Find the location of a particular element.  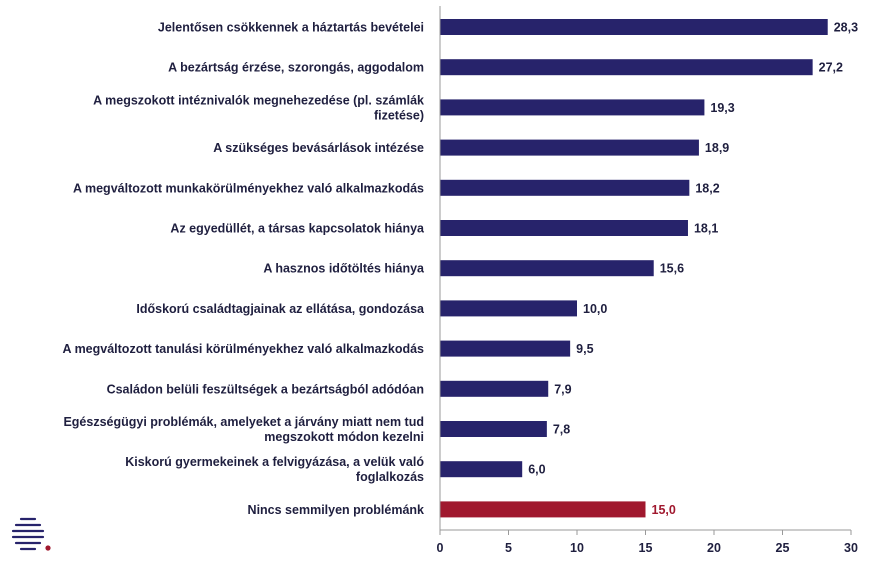

value-label: 18,9 is located at coordinates (717, 148).